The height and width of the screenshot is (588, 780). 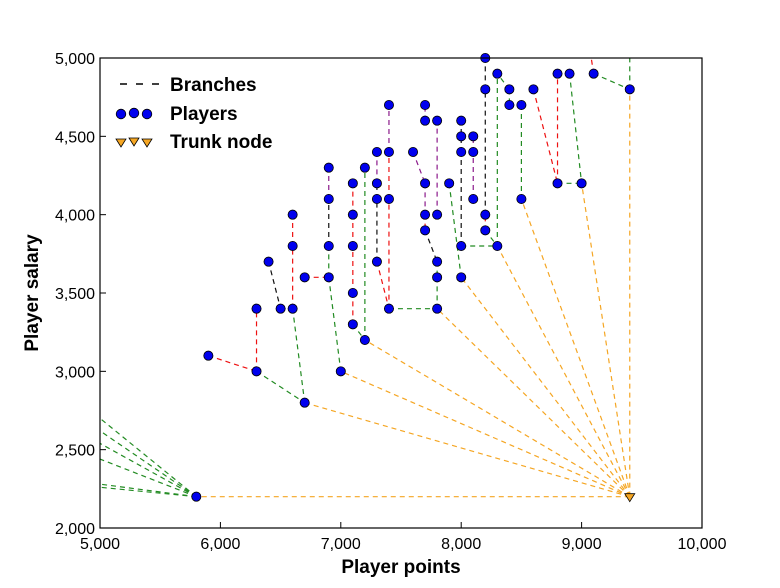 I want to click on x-tick-label: 5,000, so click(x=100, y=544).